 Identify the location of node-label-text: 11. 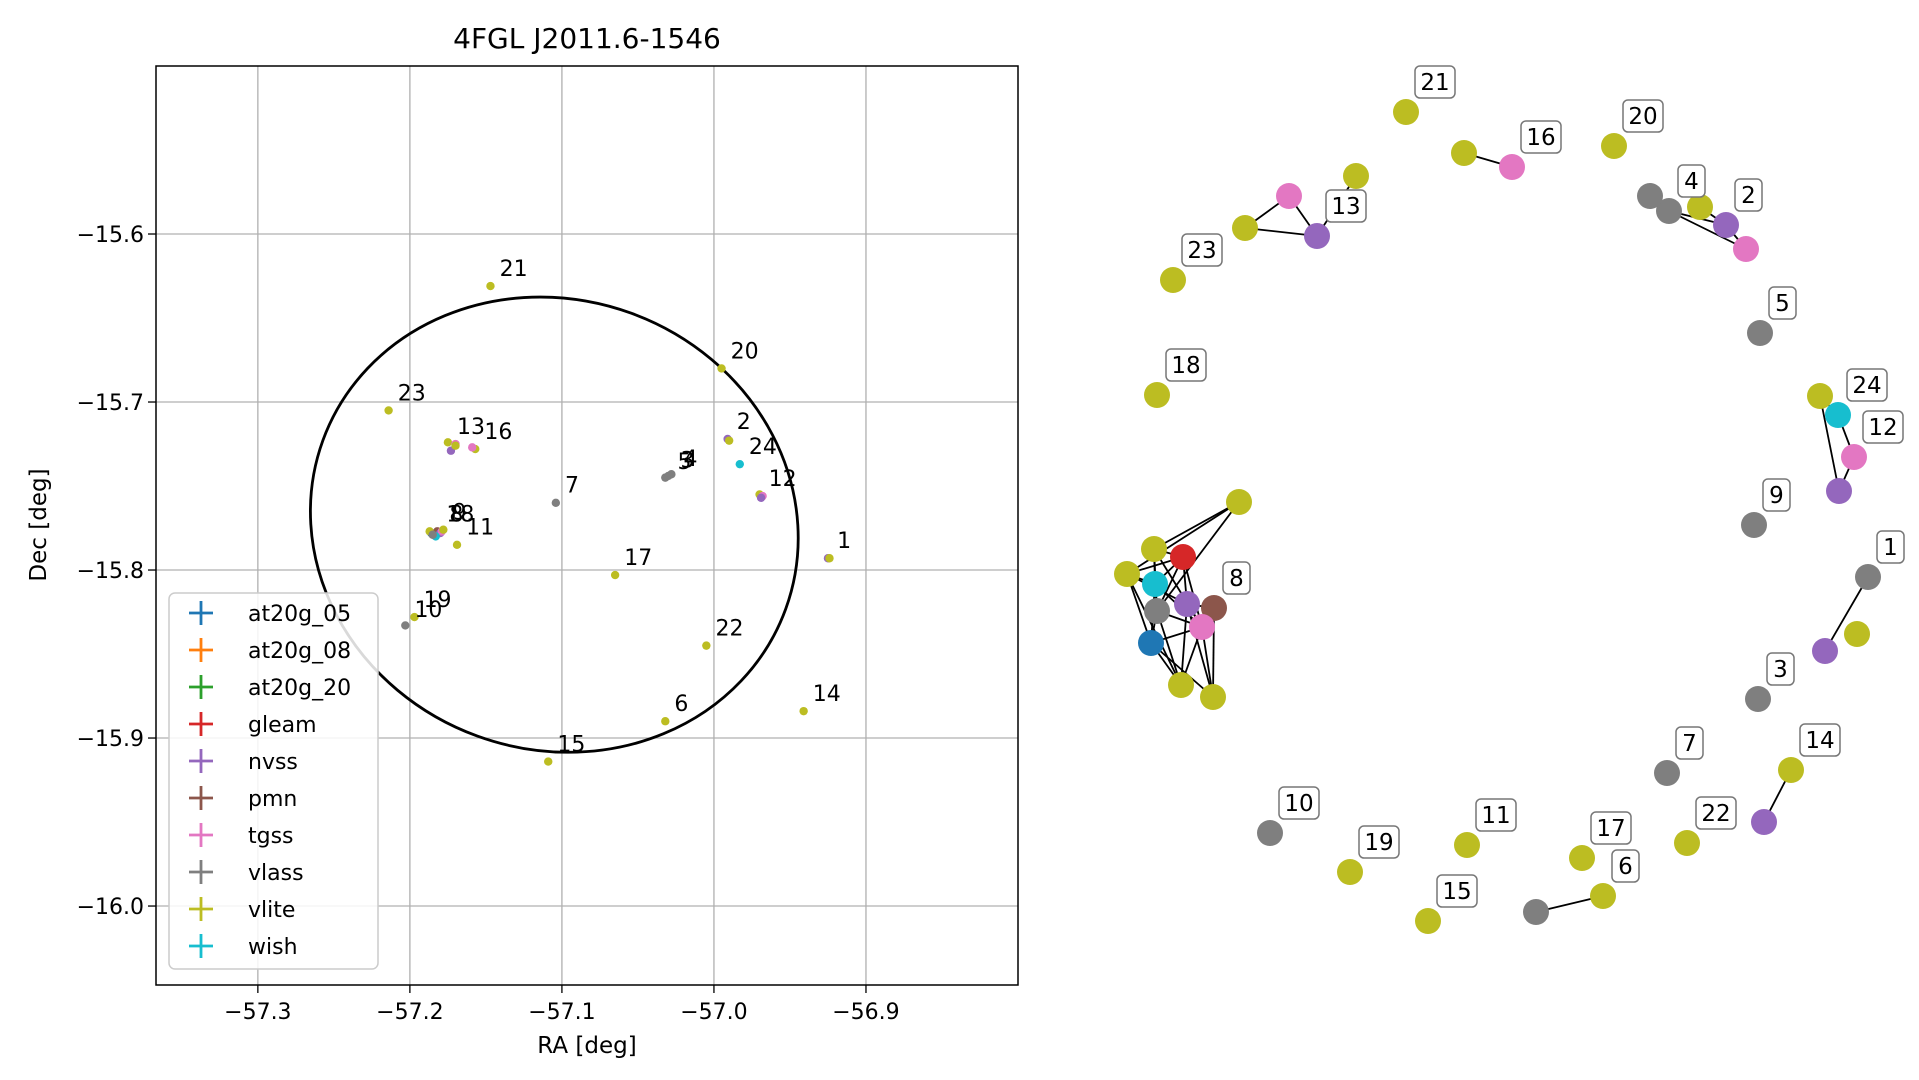
(1495, 816).